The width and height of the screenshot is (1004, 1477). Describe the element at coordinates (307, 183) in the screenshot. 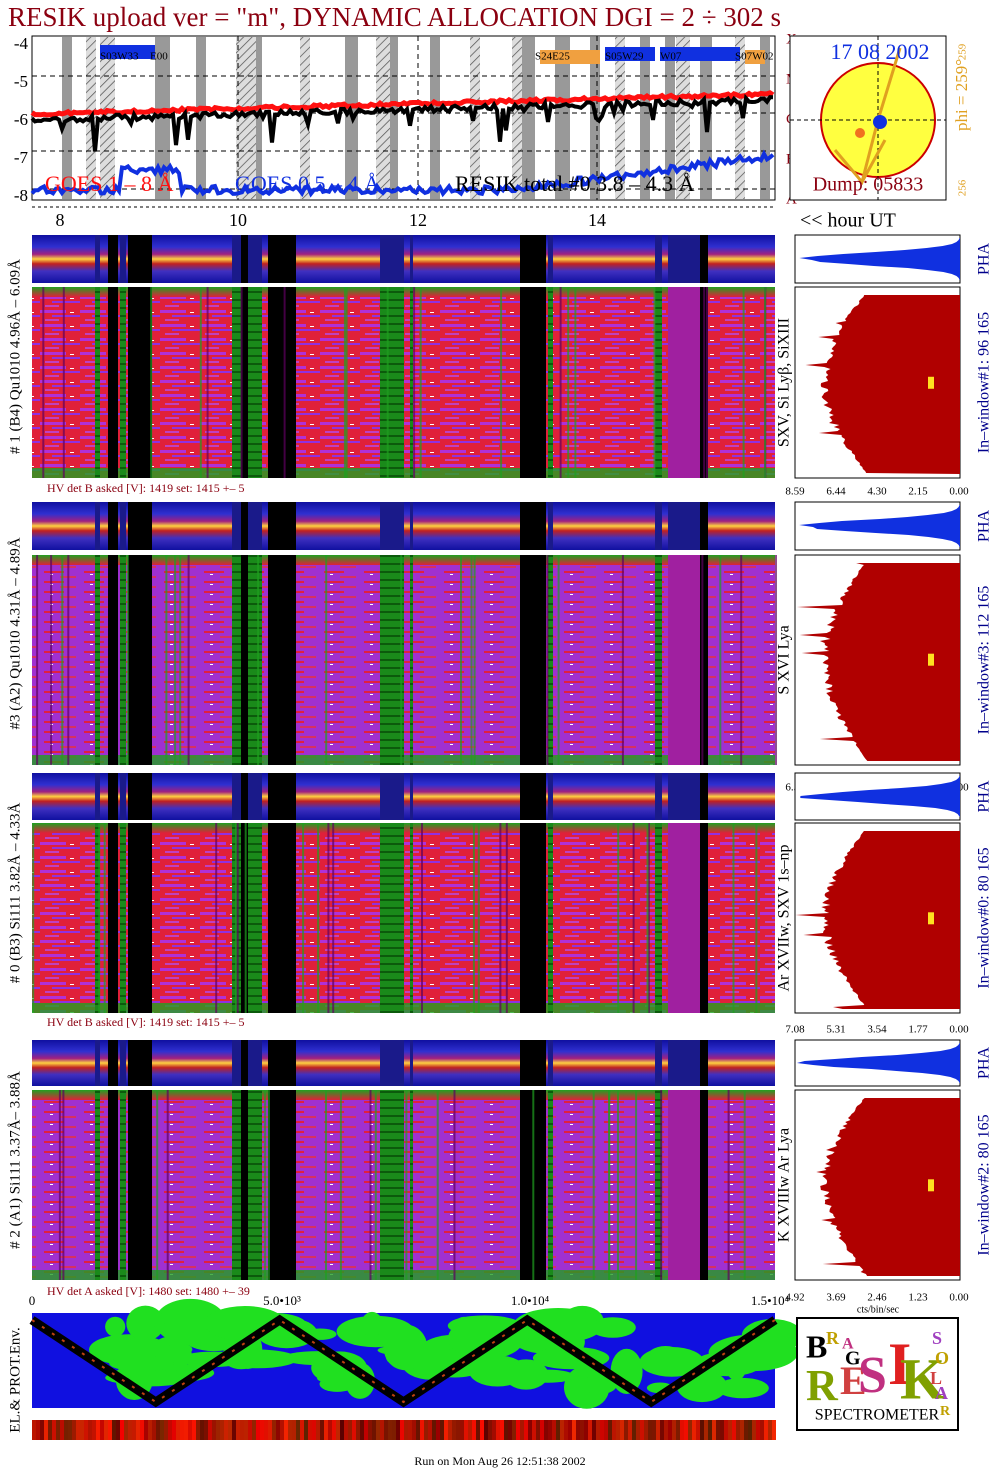

I see `legend-entry: GOES 0.5 – 4 Å` at that location.